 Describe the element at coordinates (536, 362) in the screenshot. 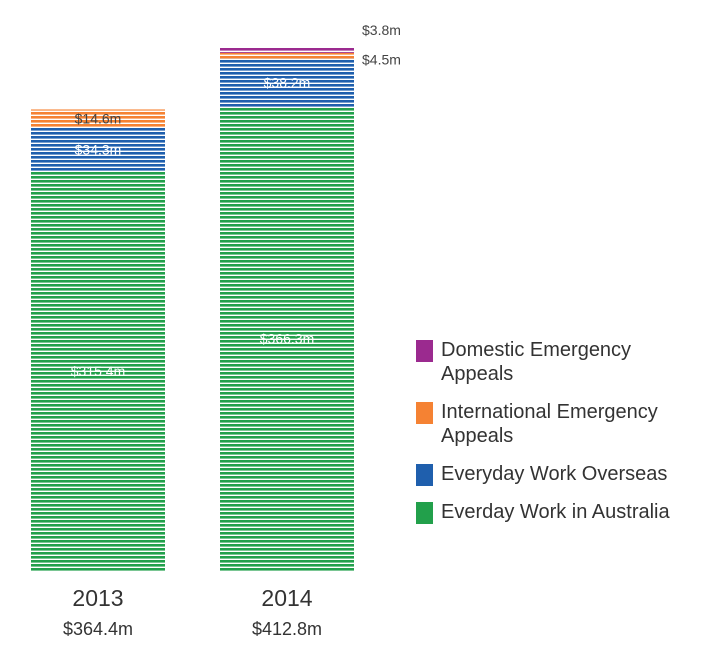

I see `legend-label: Domestic Emergency Appeals` at that location.